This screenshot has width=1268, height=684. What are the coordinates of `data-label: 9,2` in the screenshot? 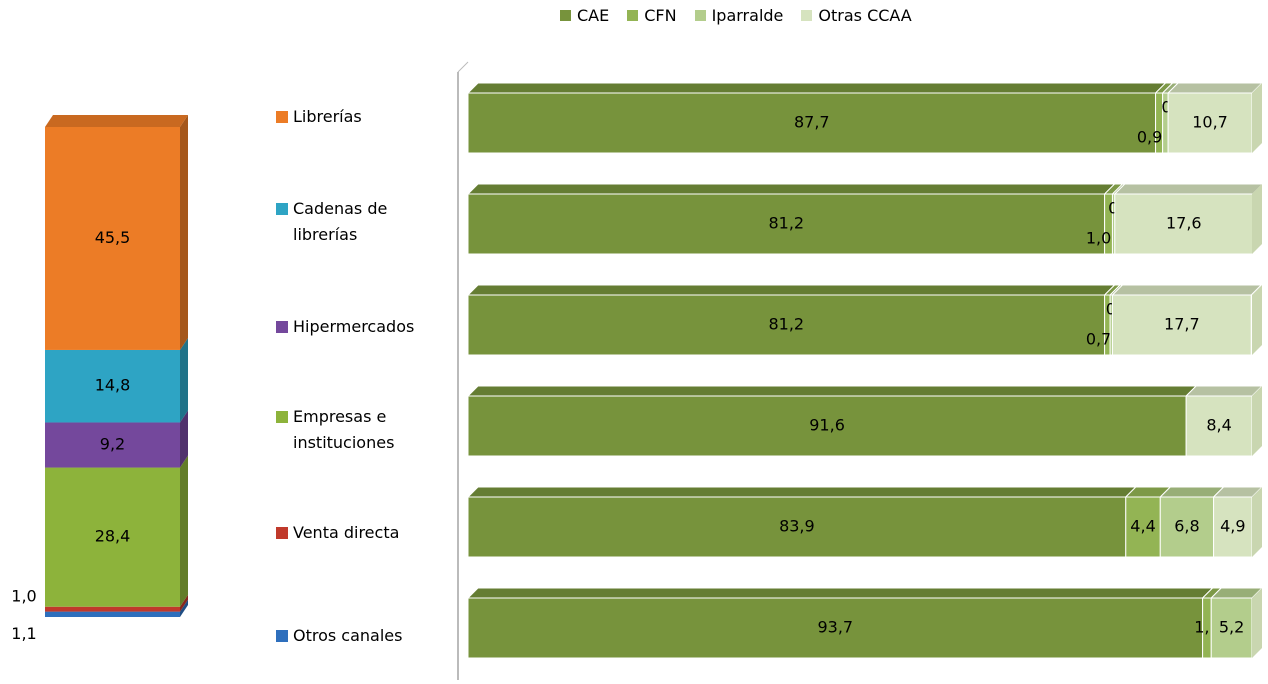 It's located at (112, 444).